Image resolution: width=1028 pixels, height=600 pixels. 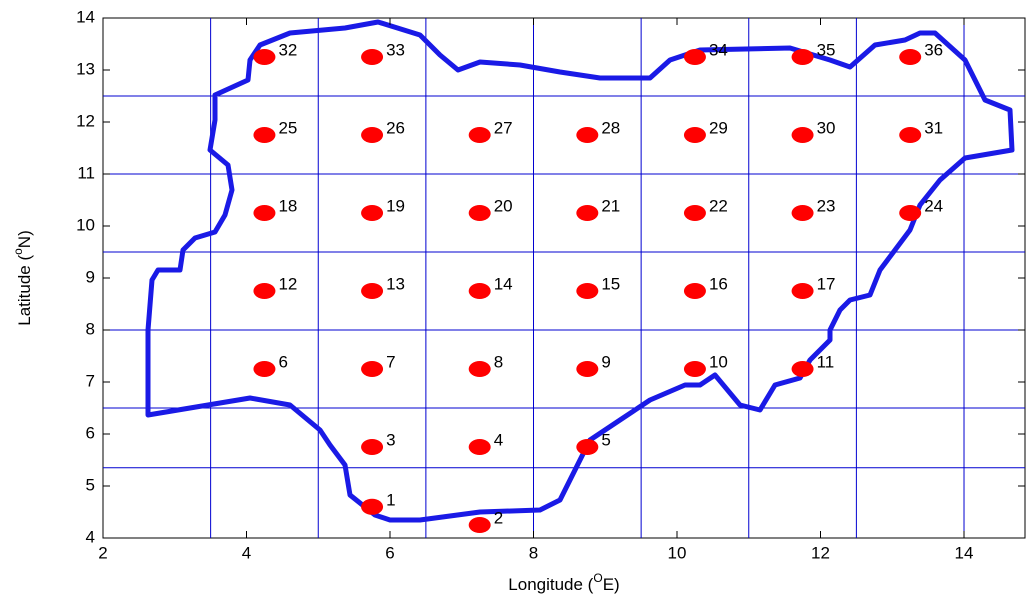 I want to click on y-tick-label: 11, so click(x=86, y=172).